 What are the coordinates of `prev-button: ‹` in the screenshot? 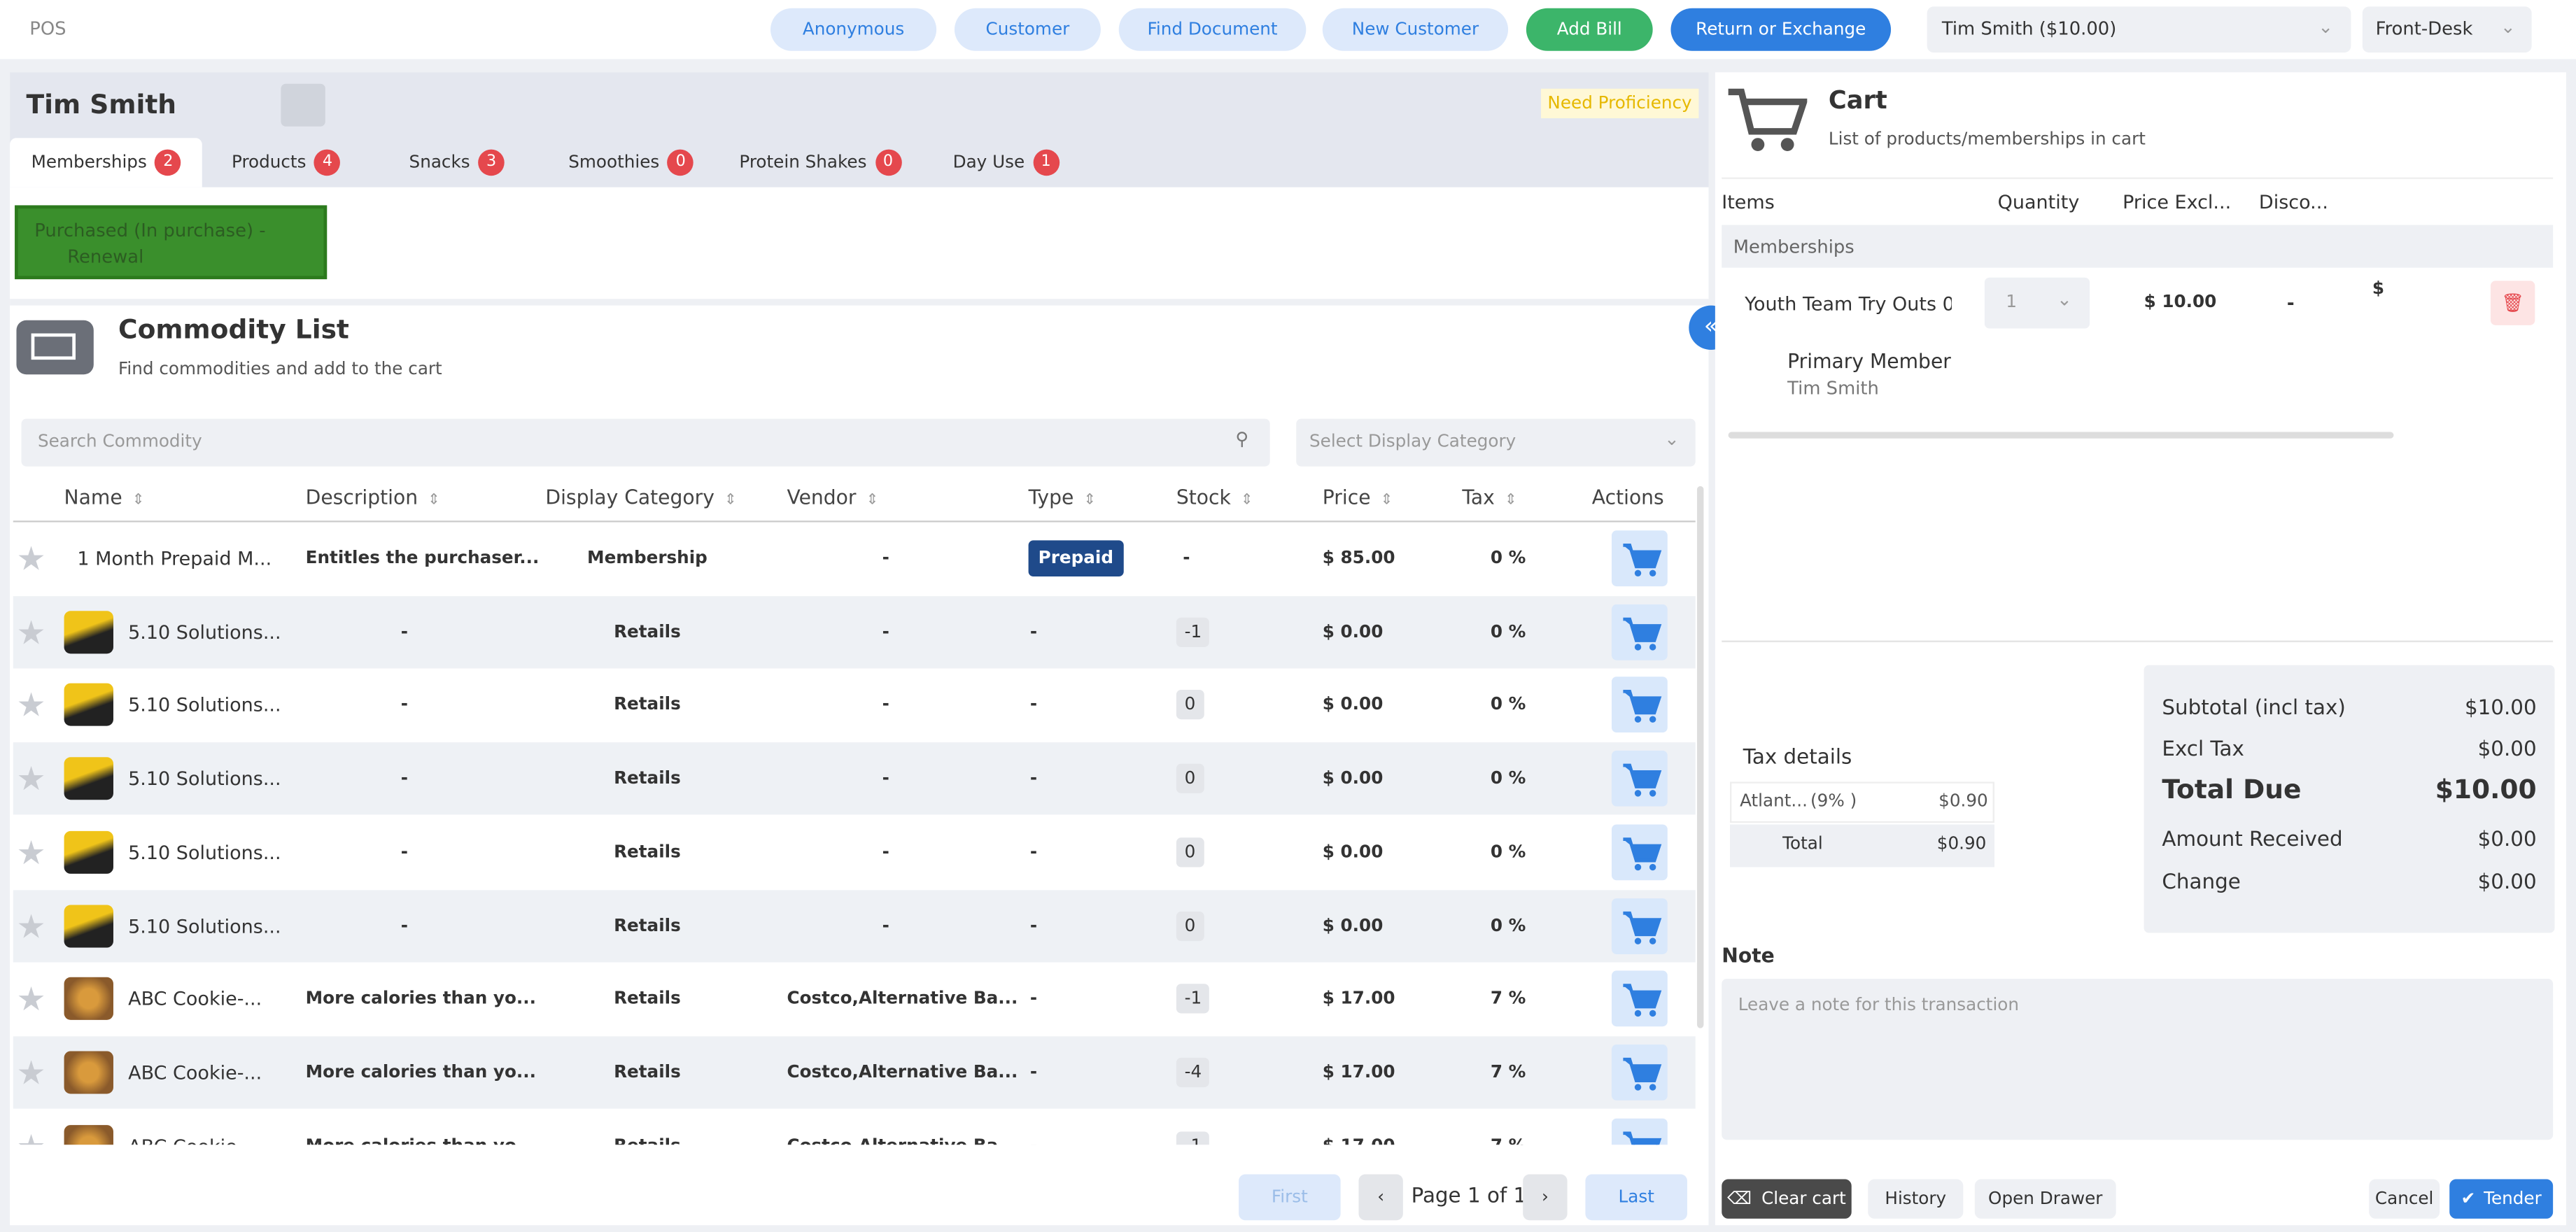 It's located at (1380, 1197).